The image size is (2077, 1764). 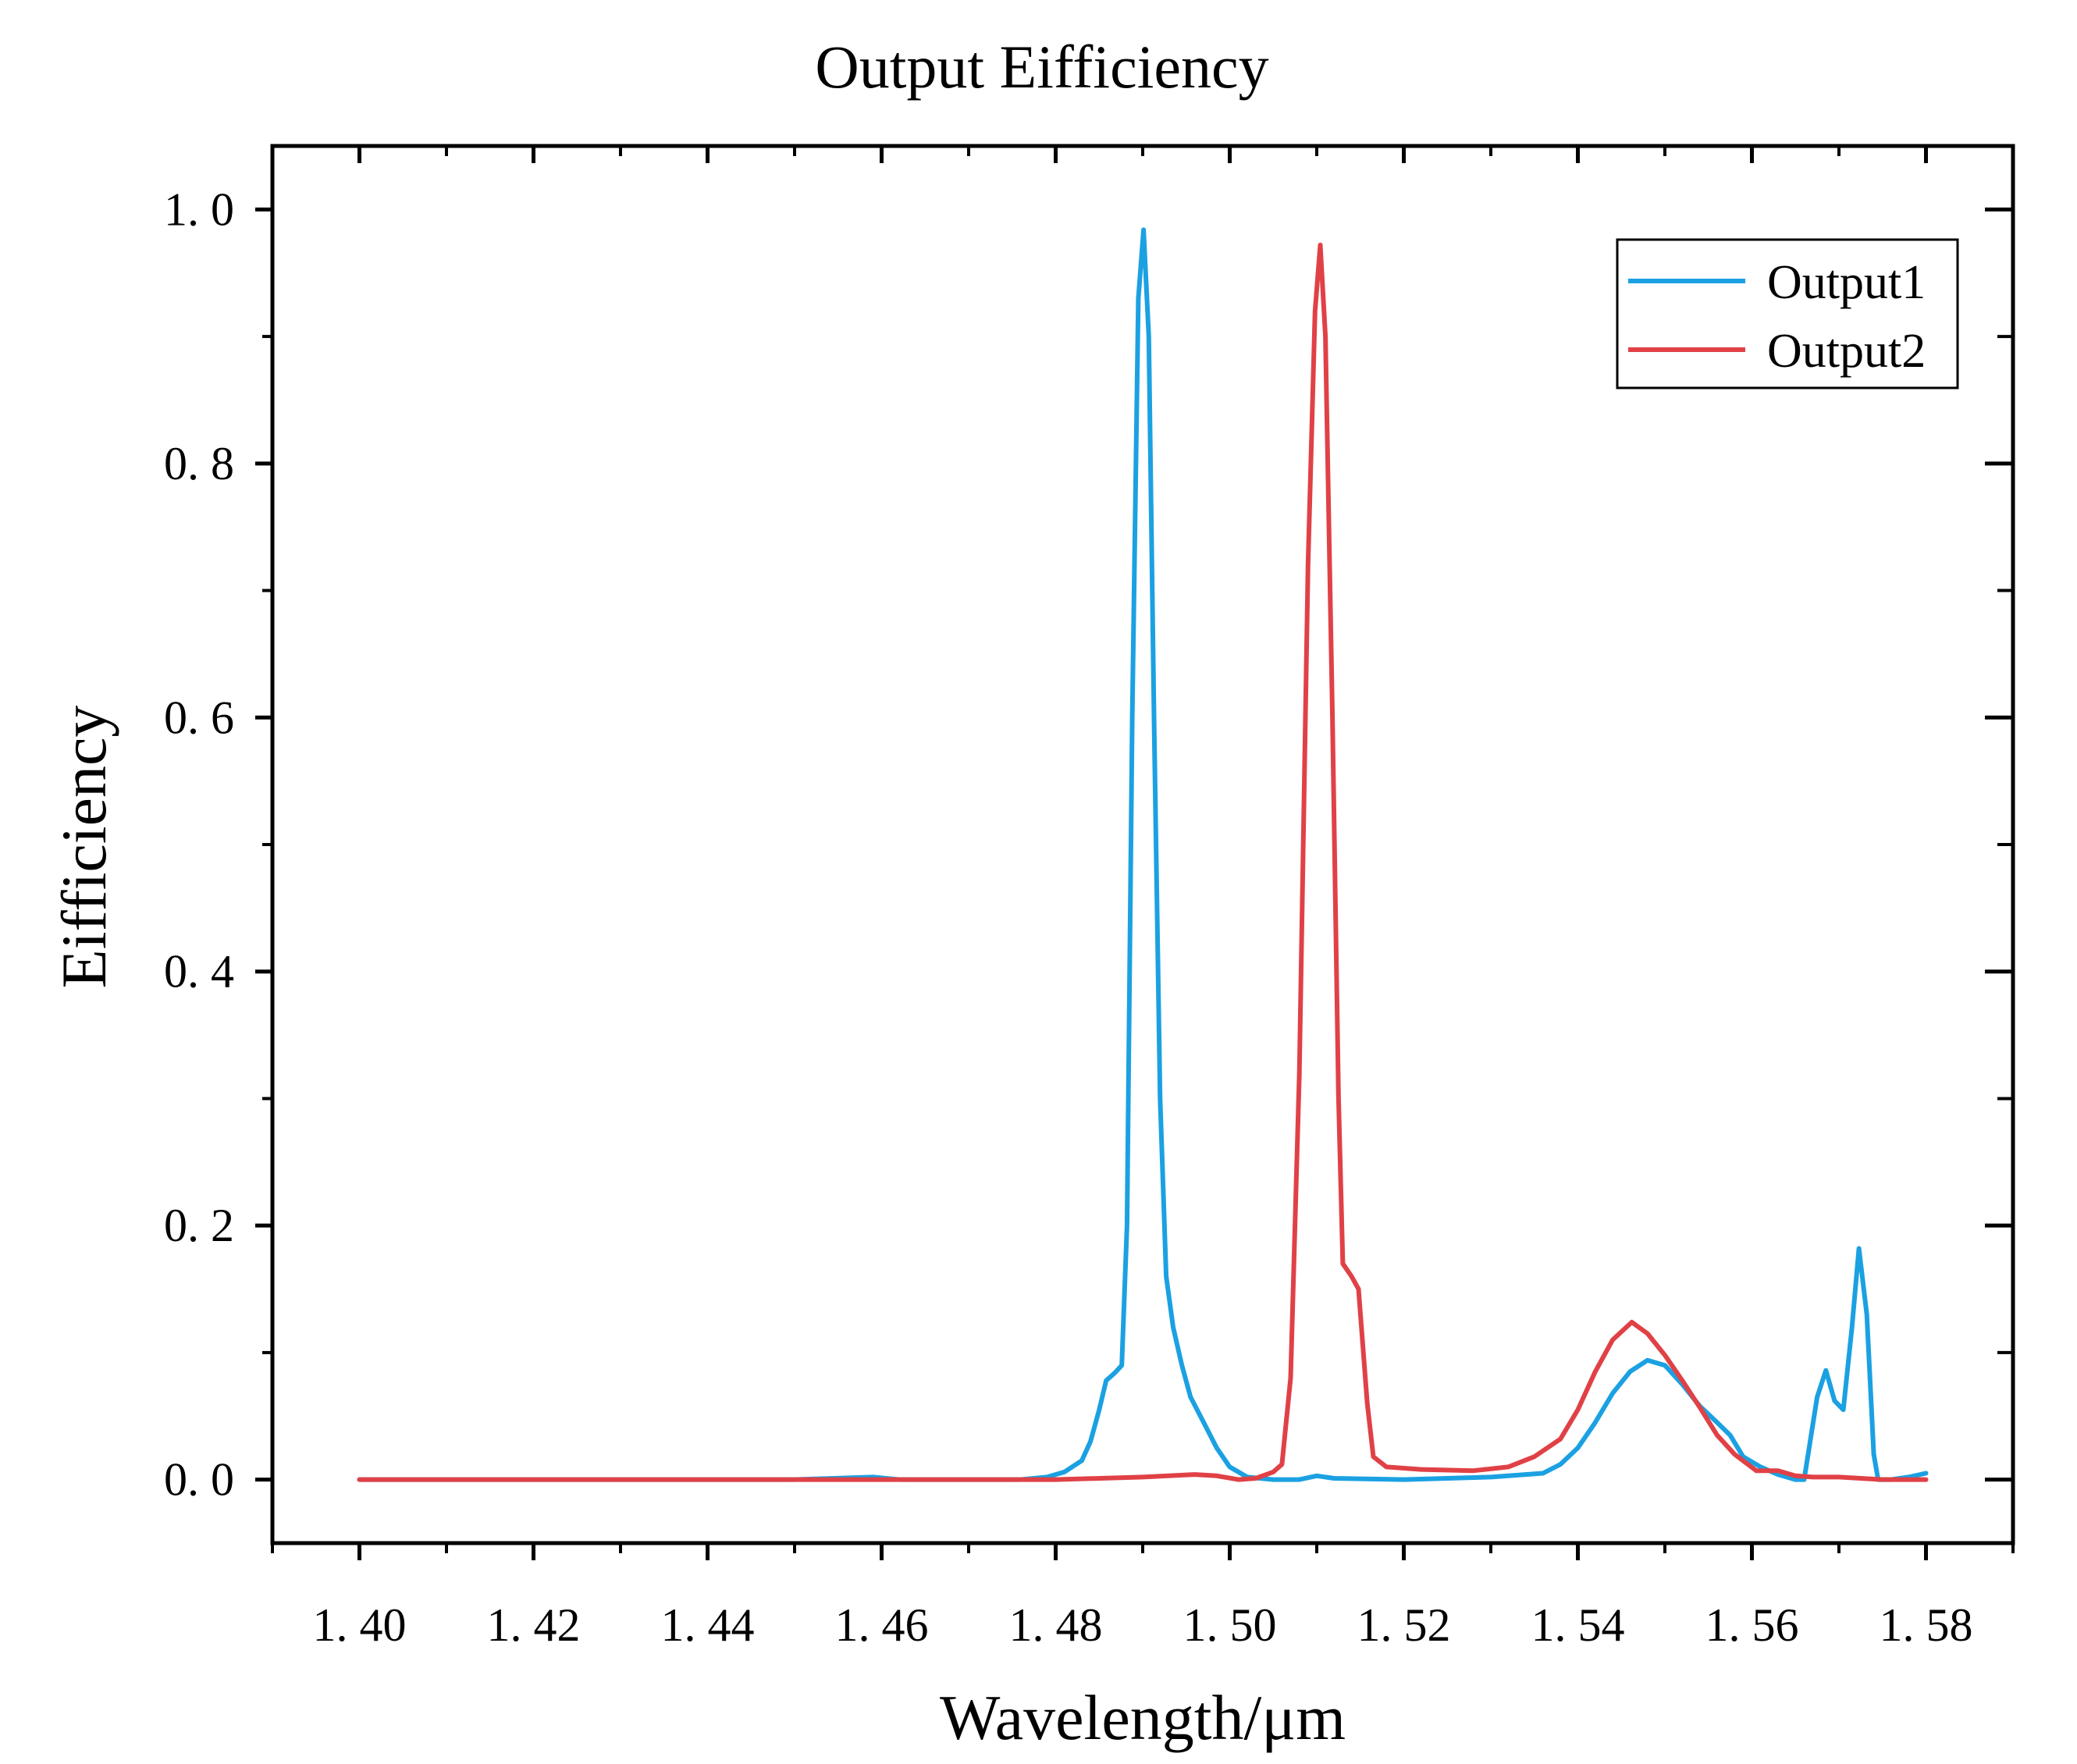 What do you see at coordinates (83, 847) in the screenshot?
I see `y-axis-label: Eifficiency` at bounding box center [83, 847].